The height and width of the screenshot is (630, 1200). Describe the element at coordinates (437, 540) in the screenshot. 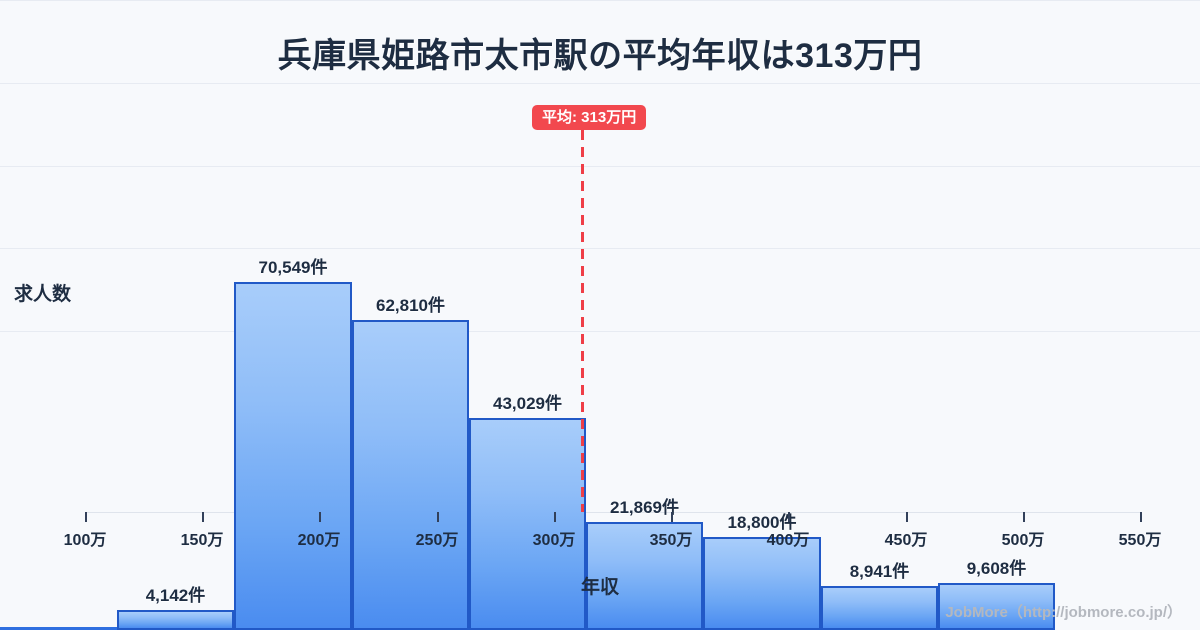

I see `x-axis-tick-label: 250万` at that location.